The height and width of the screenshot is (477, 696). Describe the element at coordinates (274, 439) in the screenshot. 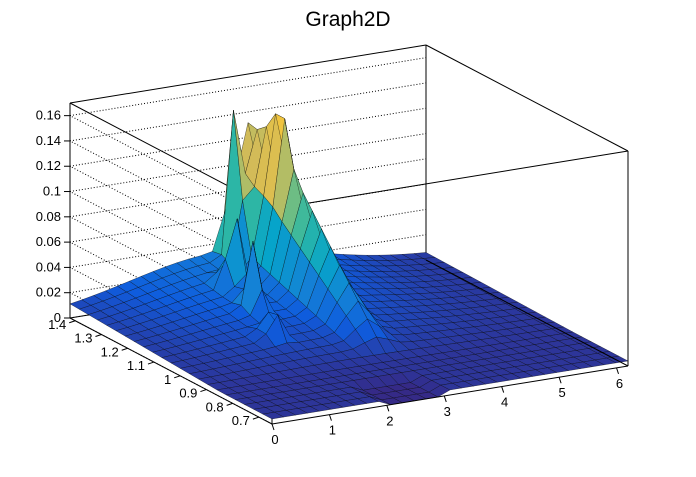

I see `x-tick-label: 0` at that location.